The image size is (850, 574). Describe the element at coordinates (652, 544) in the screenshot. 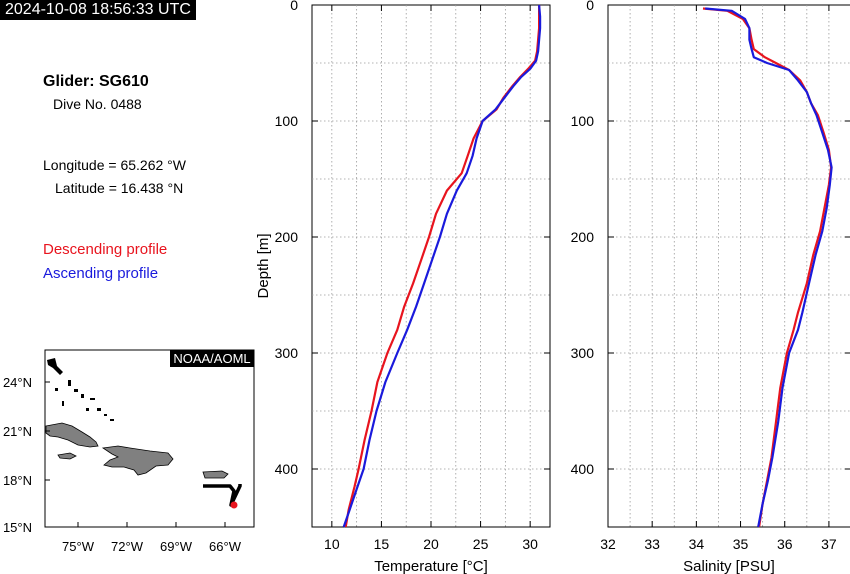

I see `salinity-x-tick-label: 33` at that location.